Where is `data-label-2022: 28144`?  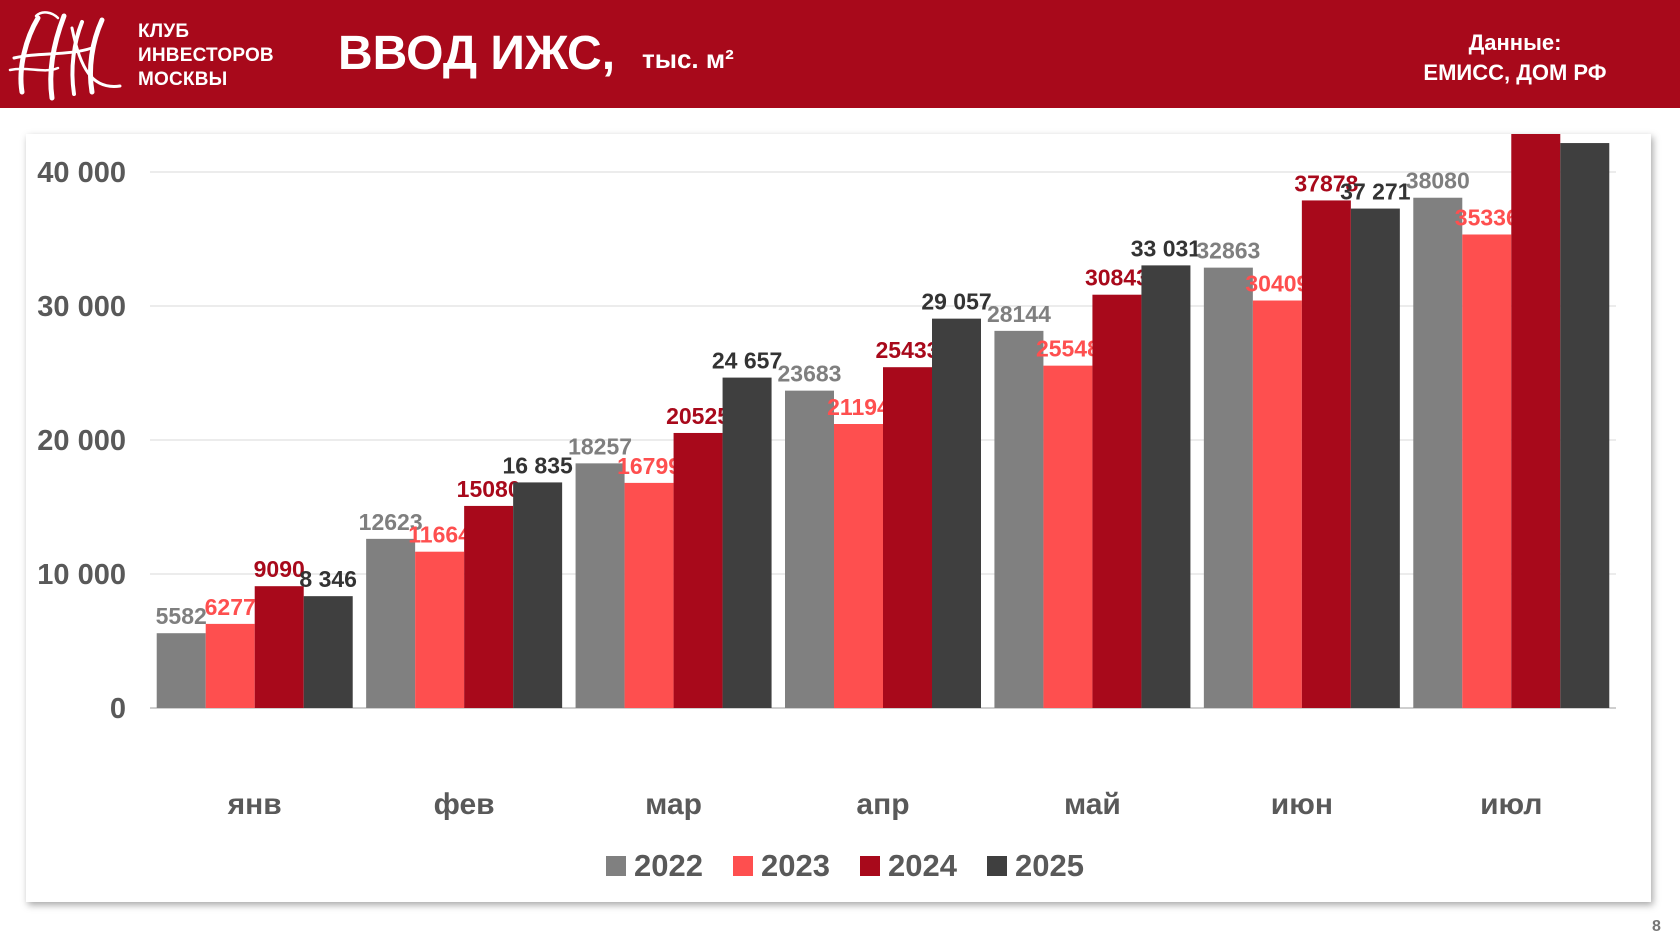
data-label-2022: 28144 is located at coordinates (1019, 314).